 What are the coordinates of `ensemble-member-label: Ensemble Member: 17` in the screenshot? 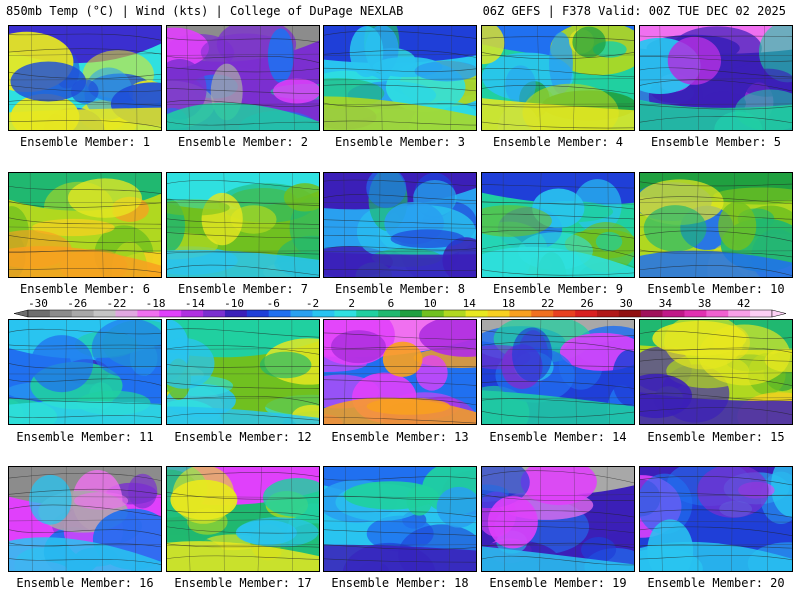 It's located at (243, 583).